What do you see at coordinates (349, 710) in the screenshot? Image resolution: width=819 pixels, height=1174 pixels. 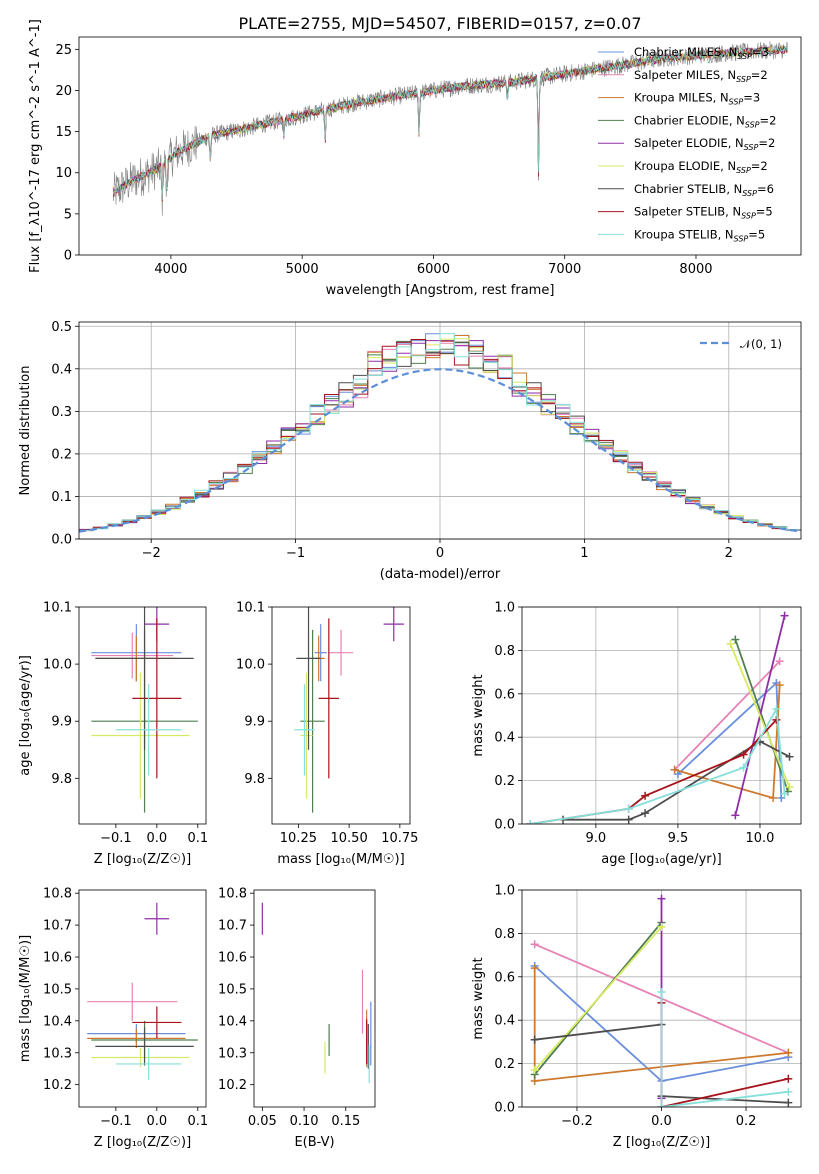 I see `age_vs_mass-plot` at bounding box center [349, 710].